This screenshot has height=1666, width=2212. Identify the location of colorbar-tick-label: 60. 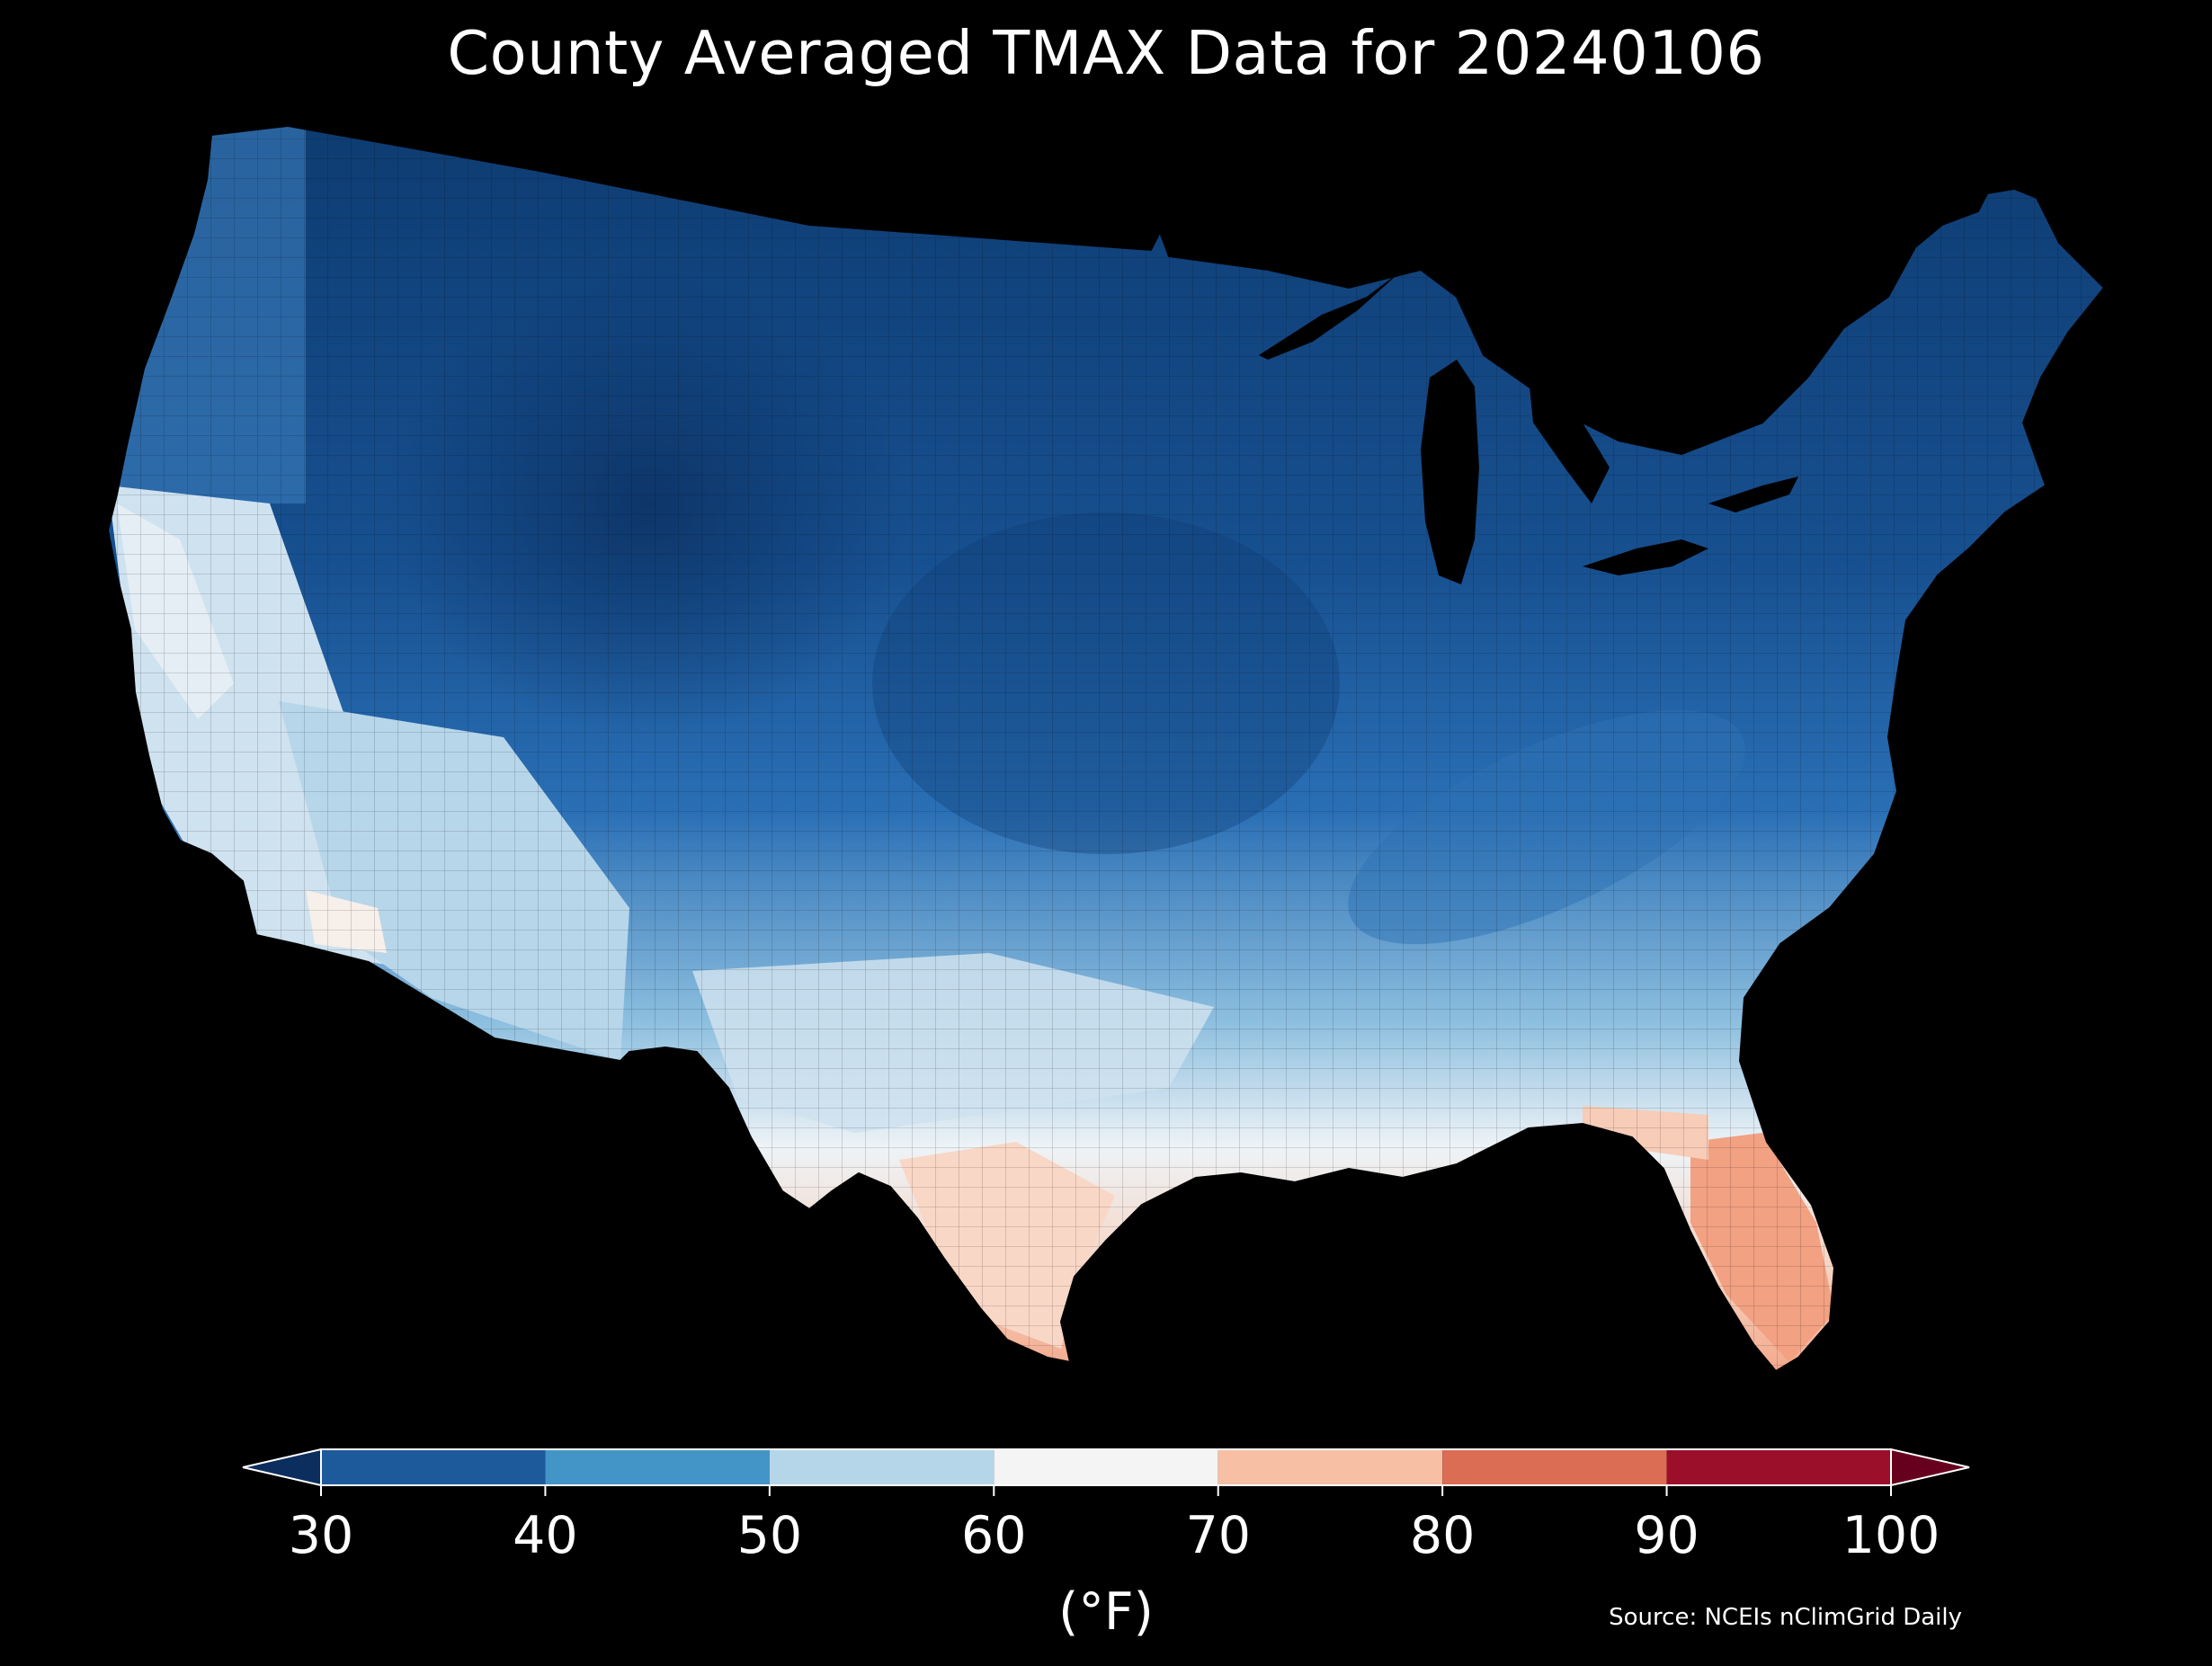
(994, 1535).